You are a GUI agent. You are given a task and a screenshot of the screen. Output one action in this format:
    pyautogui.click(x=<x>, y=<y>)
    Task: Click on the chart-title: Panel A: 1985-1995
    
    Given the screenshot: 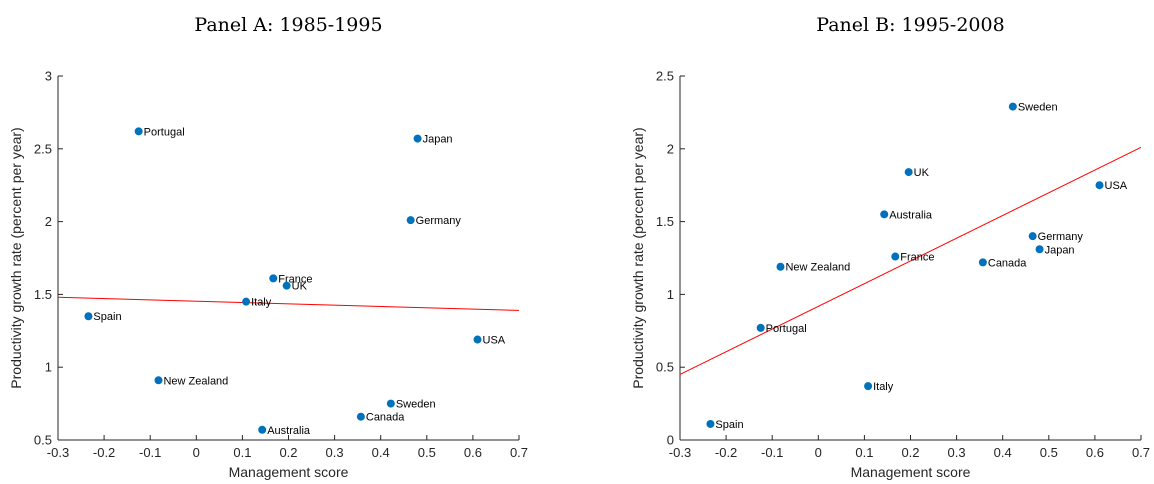 What is the action you would take?
    pyautogui.click(x=288, y=25)
    